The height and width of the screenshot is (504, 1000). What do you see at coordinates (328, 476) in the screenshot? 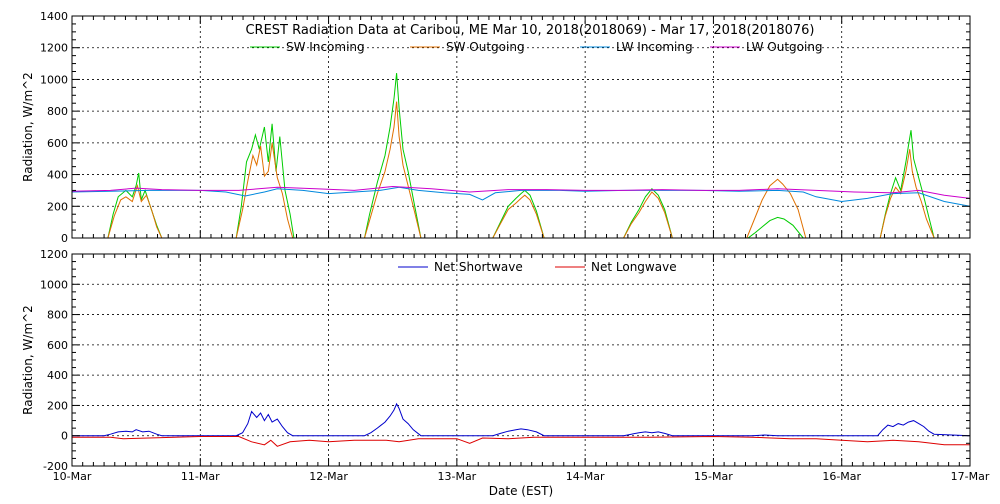
I see `panel-2-xtick-label: 12-Mar` at bounding box center [328, 476].